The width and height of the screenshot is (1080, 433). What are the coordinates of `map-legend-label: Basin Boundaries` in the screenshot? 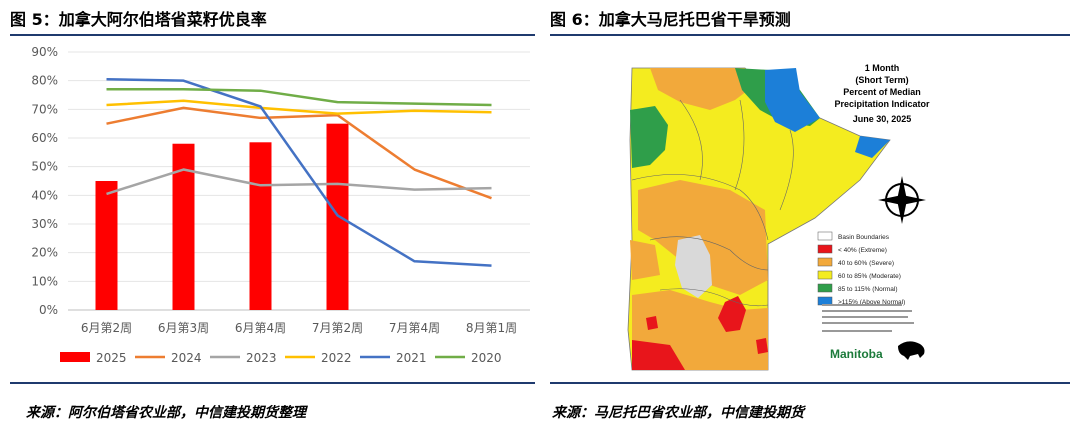 It's located at (864, 237).